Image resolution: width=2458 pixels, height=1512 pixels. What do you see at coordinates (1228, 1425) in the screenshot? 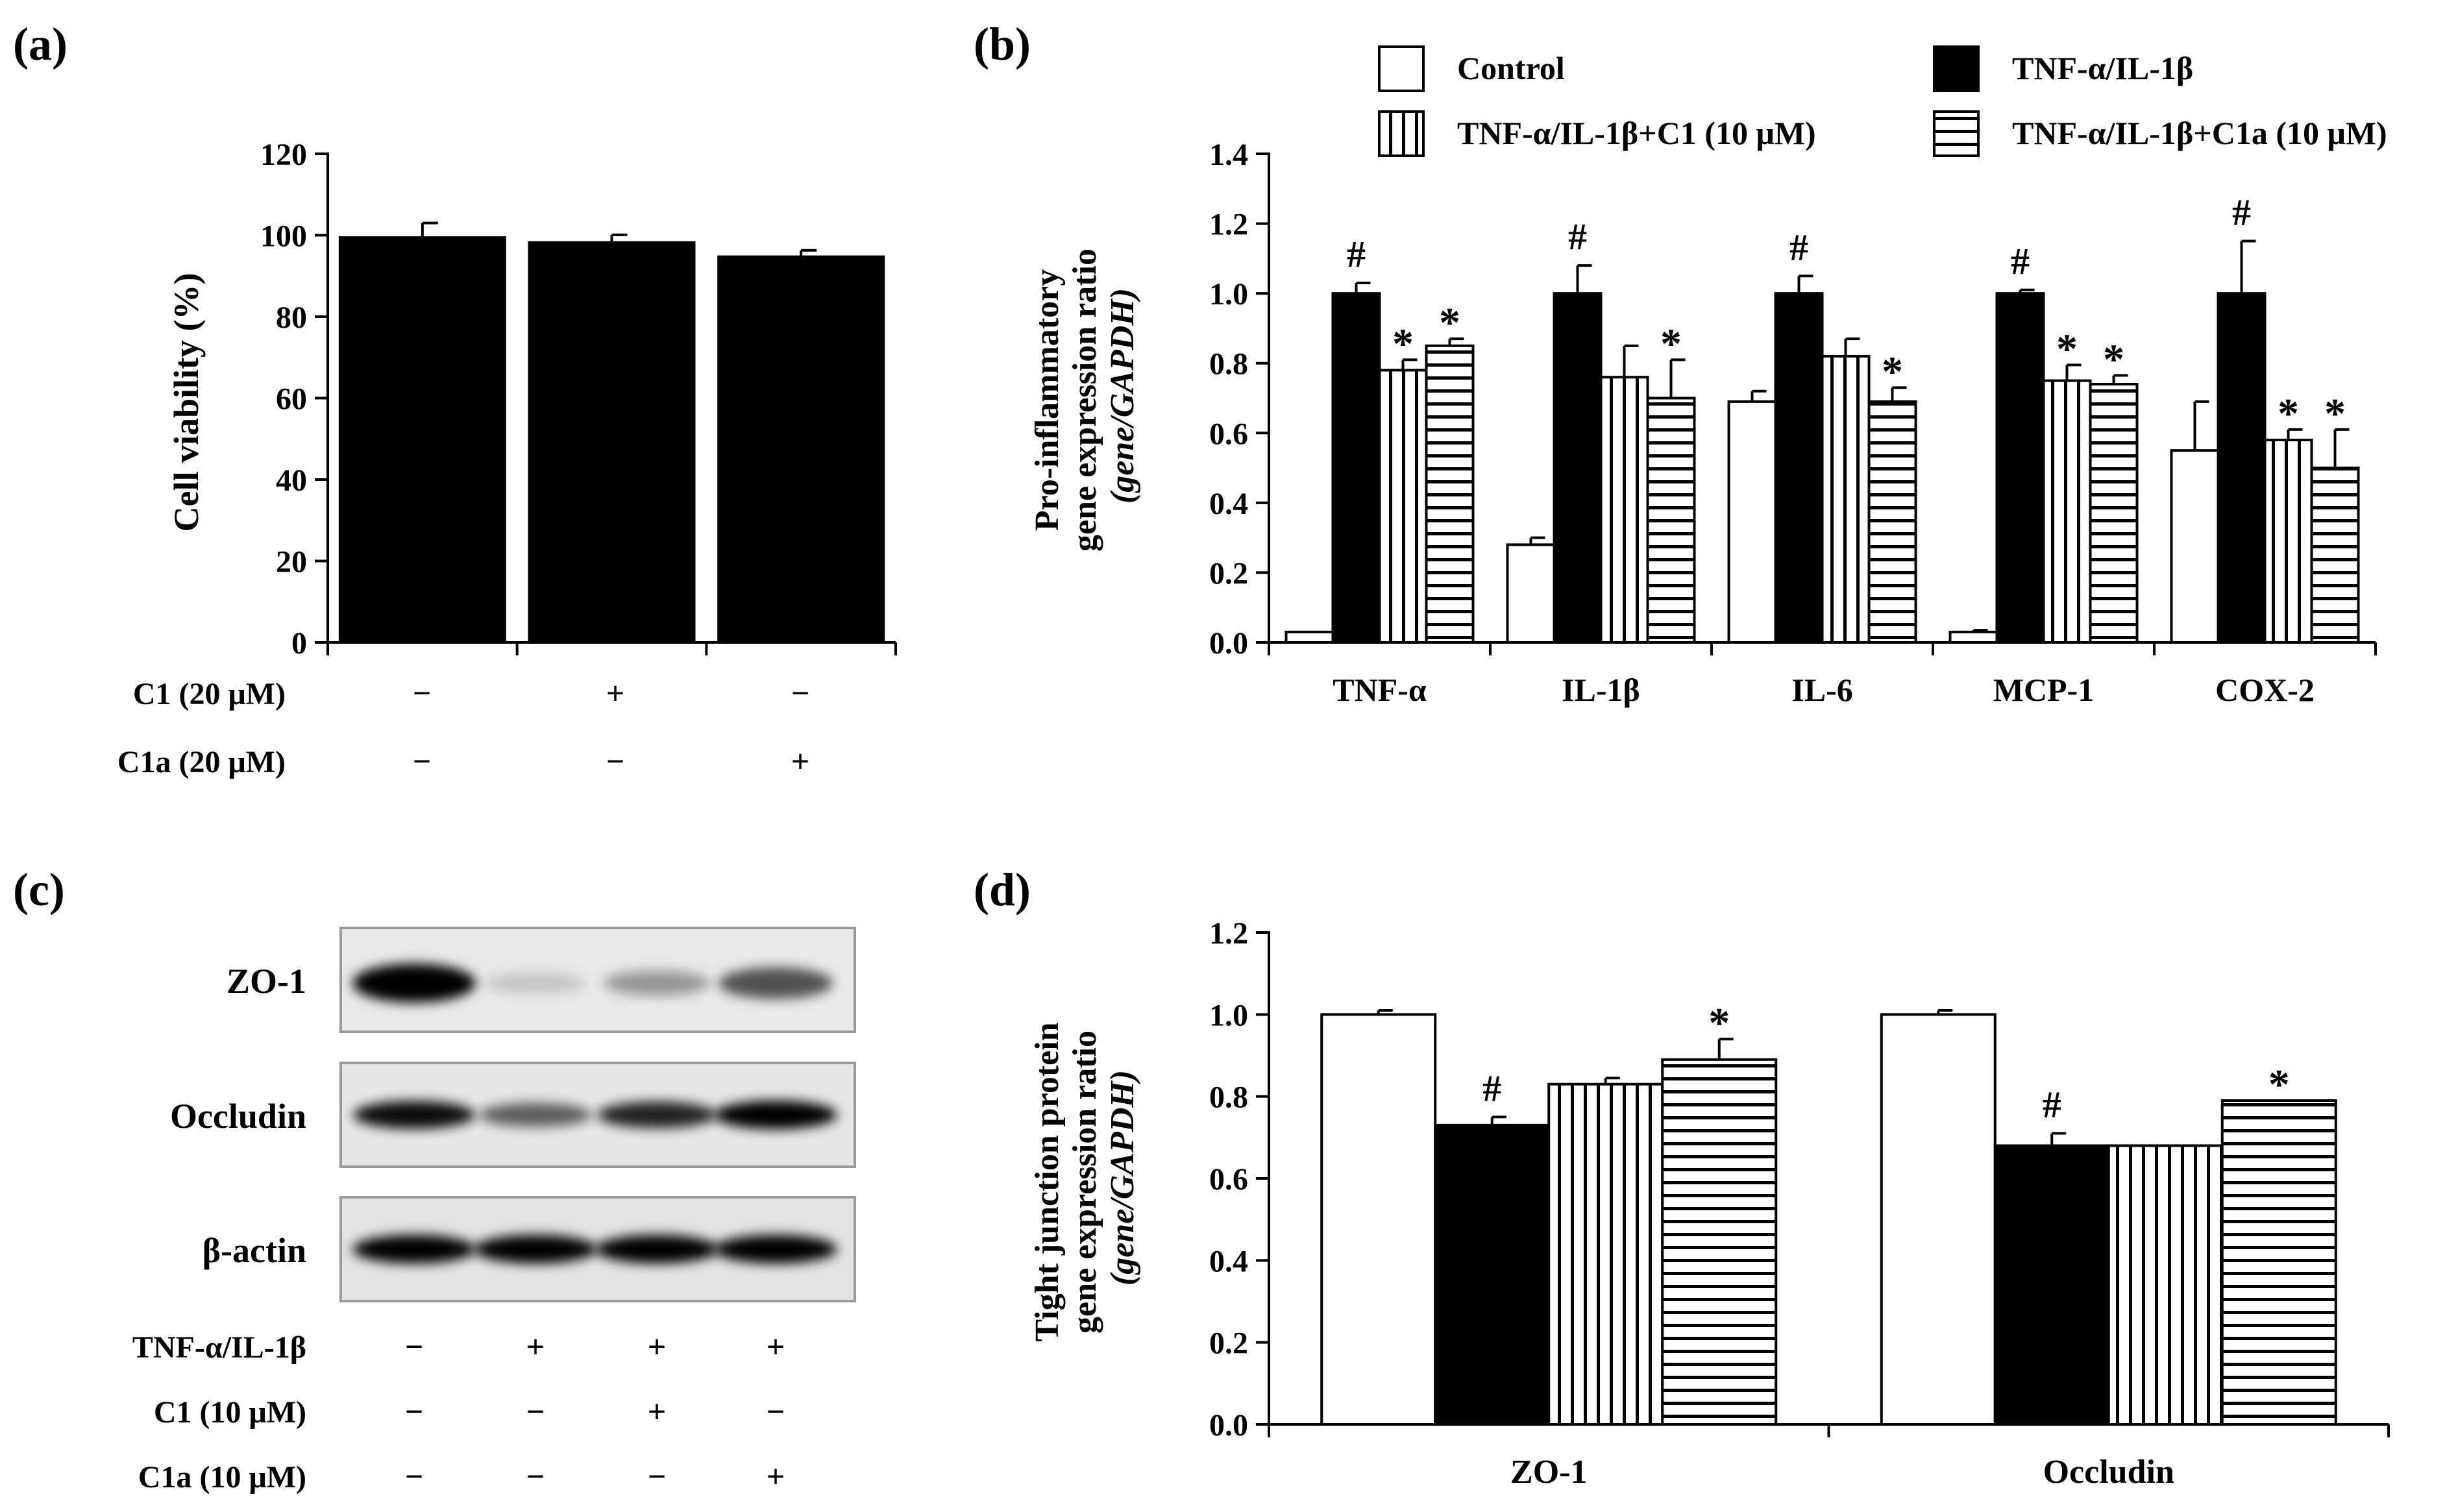
I see `chart-d-ytick-label-0: 0.0` at bounding box center [1228, 1425].